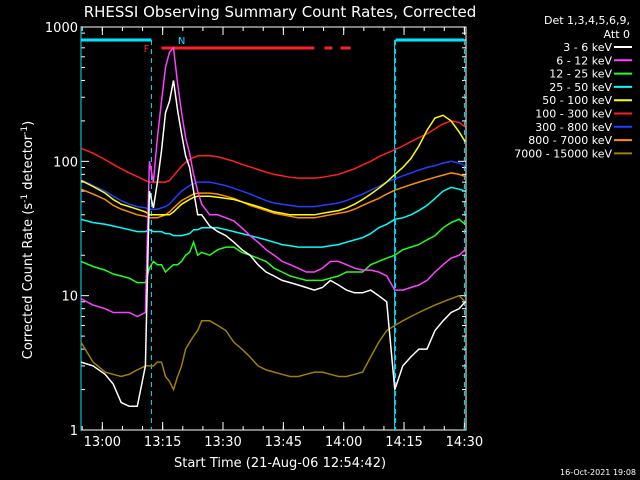 The width and height of the screenshot is (640, 480). Describe the element at coordinates (573, 114) in the screenshot. I see `legend-label: 100 - 300 keV` at that location.